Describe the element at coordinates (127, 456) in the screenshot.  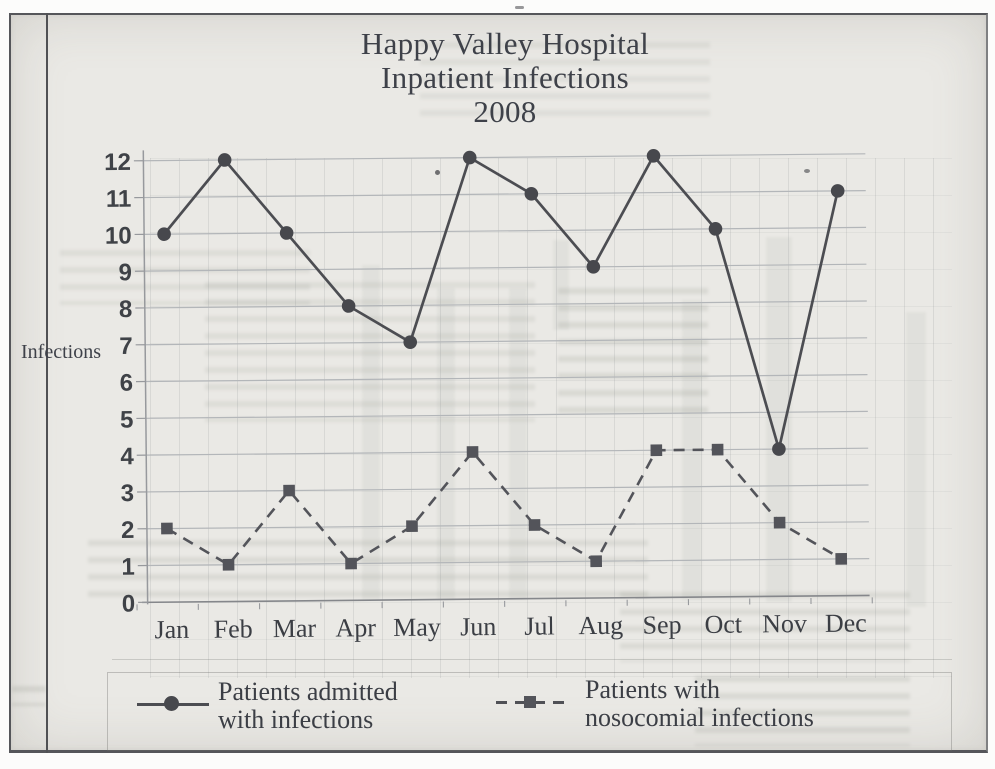
I see `y-tick-label-4: 4` at that location.